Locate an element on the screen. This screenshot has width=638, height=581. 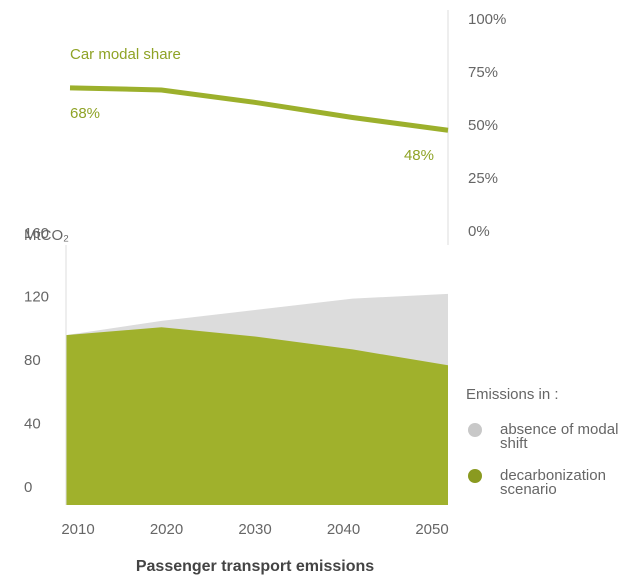
x-tick-label: 2050 is located at coordinates (431, 529).